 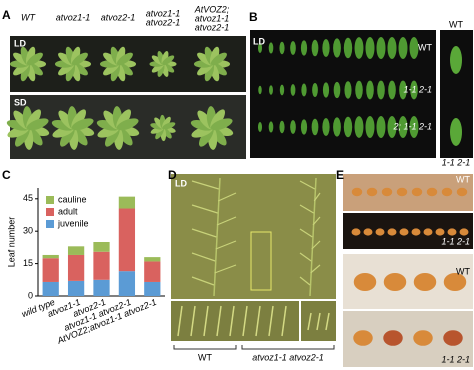 I want to click on column-label: atvoz1-1, so click(x=163, y=13).